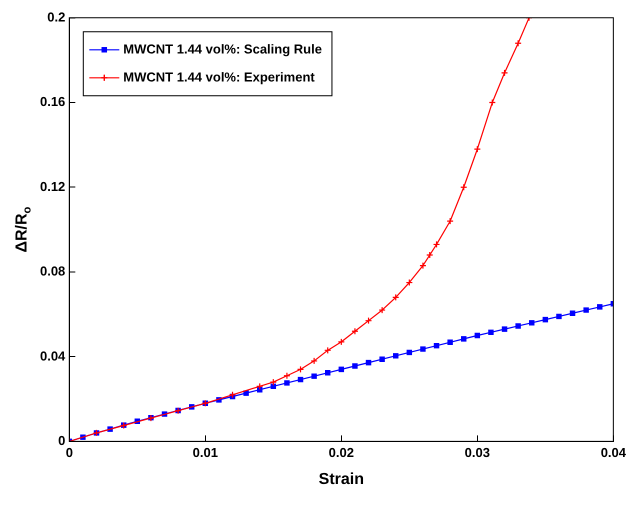 The height and width of the screenshot is (511, 636). Describe the element at coordinates (341, 452) in the screenshot. I see `x-tick-label: 0.02` at that location.